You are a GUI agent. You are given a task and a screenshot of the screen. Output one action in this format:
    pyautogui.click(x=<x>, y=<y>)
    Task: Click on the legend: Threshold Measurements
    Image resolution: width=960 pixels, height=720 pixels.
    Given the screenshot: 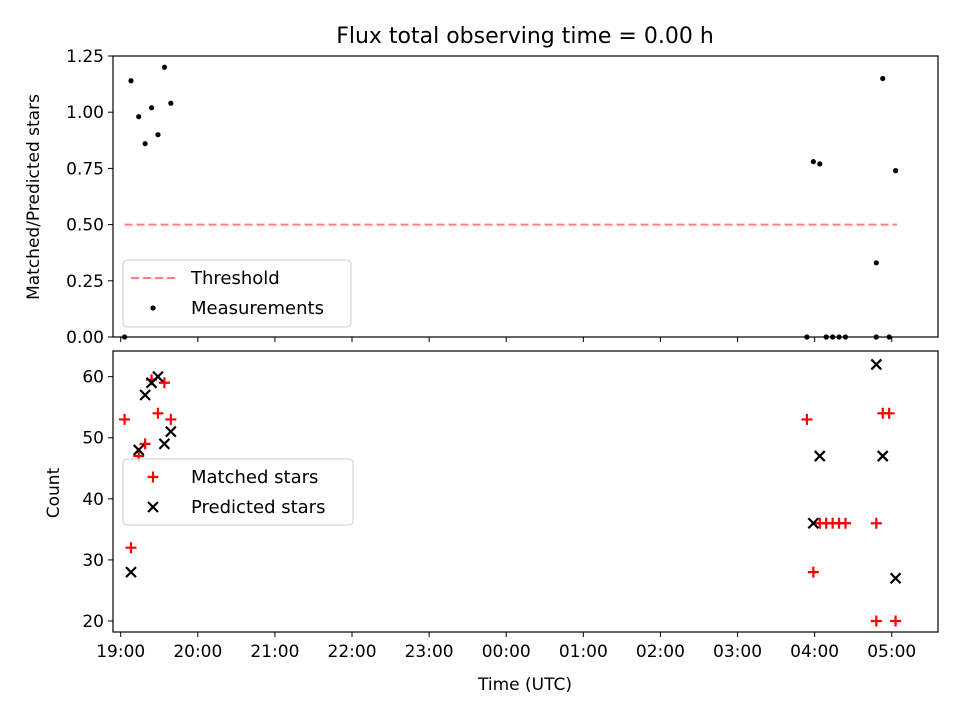 What is the action you would take?
    pyautogui.click(x=237, y=293)
    